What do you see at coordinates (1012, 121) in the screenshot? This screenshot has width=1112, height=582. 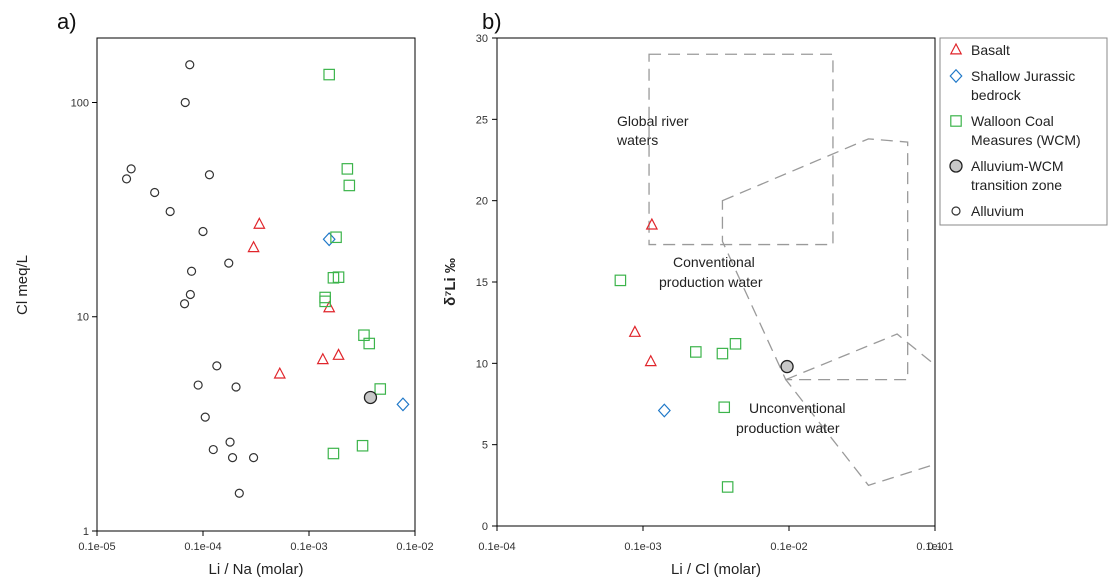 I see `legend-label: Walloon Coal` at bounding box center [1012, 121].